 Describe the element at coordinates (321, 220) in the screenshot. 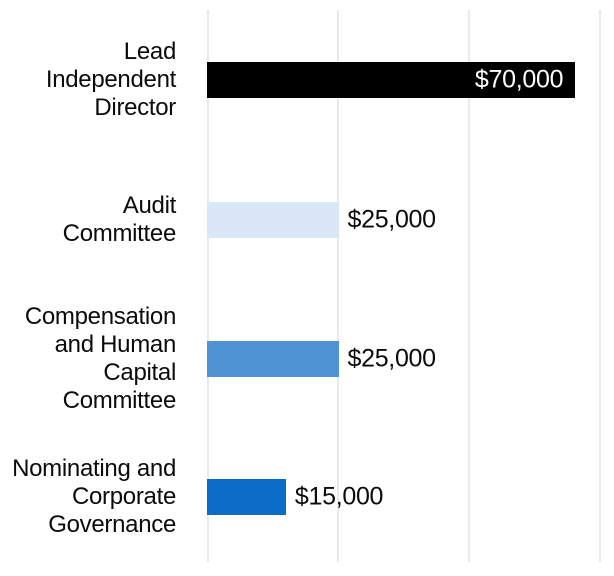

I see `bar-audit-committee: $25,000` at that location.